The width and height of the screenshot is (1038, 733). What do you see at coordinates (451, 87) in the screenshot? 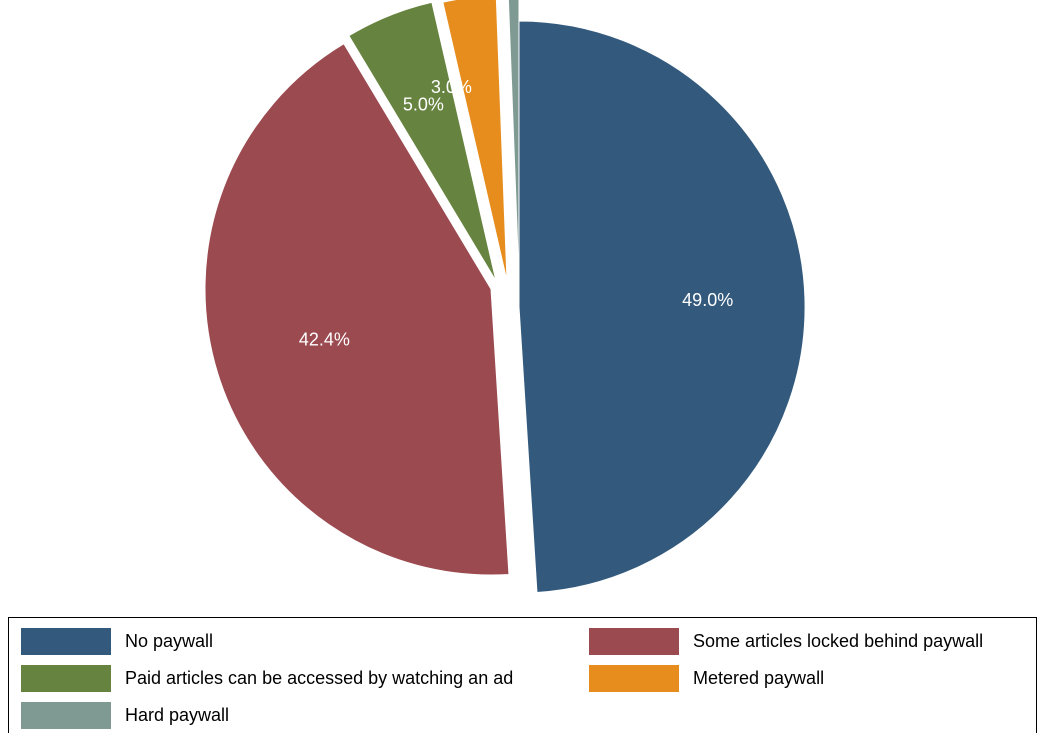
I see `slice-value-label-metered-paywall: 3.0%` at bounding box center [451, 87].